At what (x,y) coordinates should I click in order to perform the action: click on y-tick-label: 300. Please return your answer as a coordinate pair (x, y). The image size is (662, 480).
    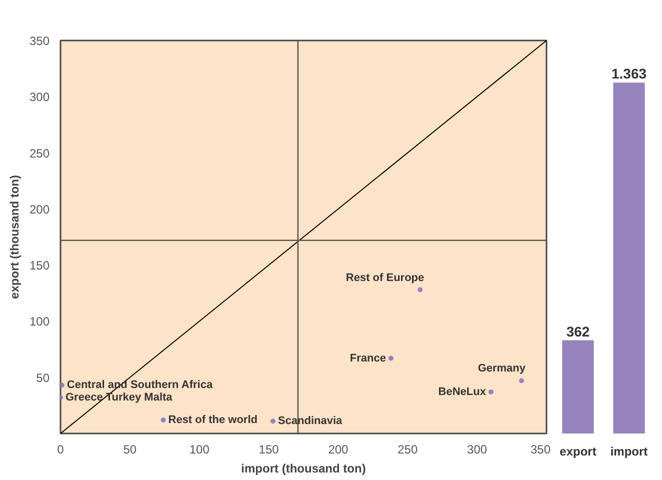
    Looking at the image, I should click on (39, 97).